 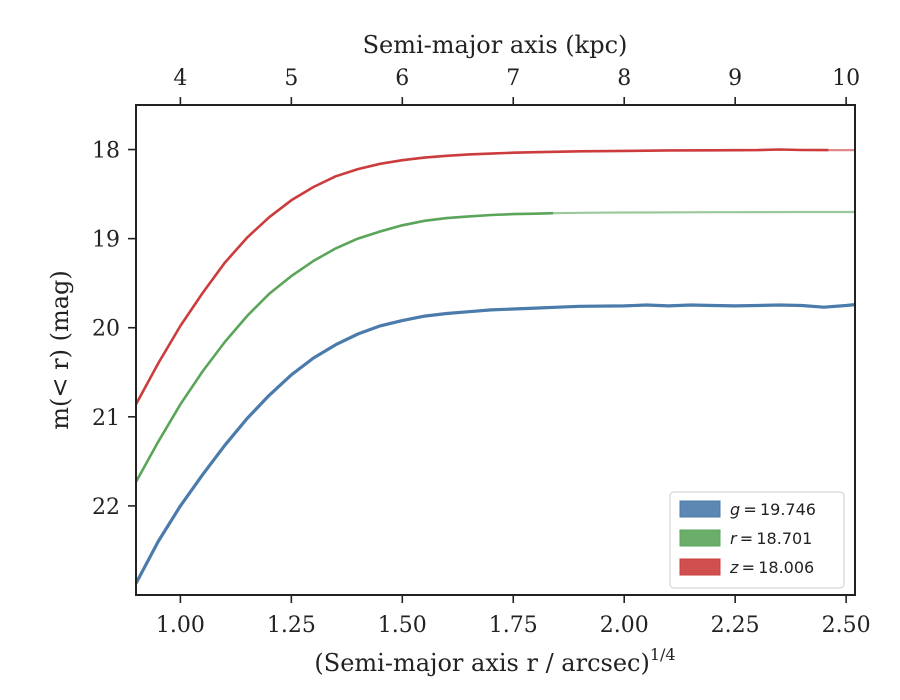 I want to click on legend-entry-g: g = 19.746, so click(x=773, y=509).